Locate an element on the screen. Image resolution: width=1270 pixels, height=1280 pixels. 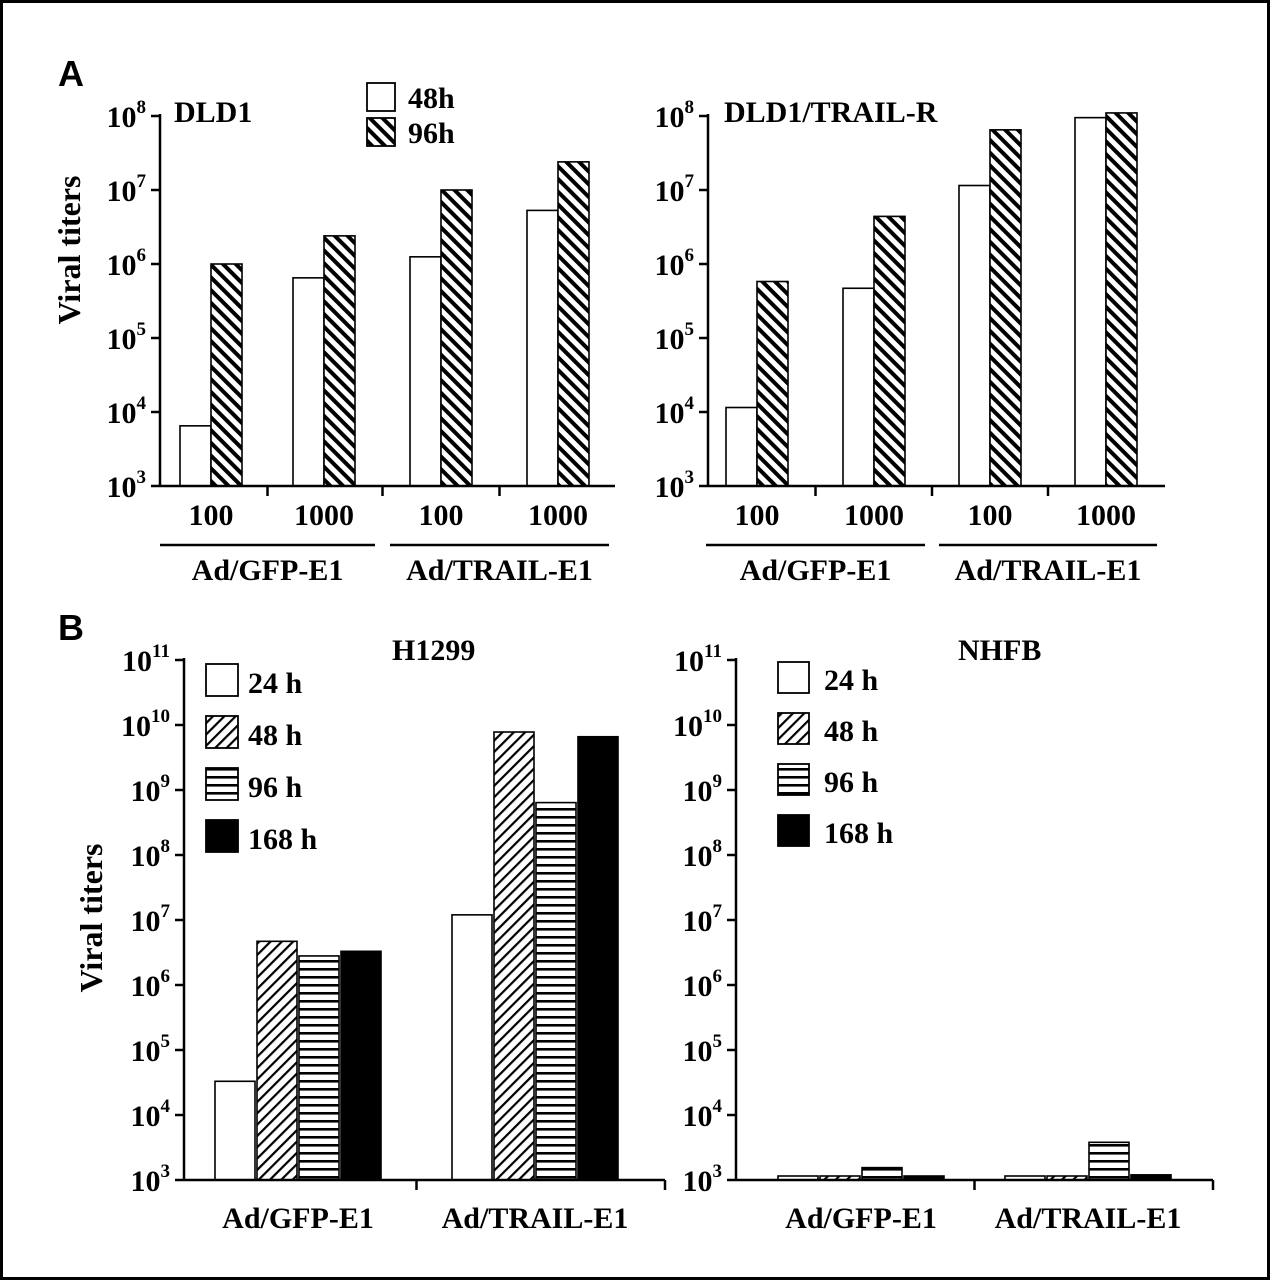
chart-title: H1299 is located at coordinates (433, 650).